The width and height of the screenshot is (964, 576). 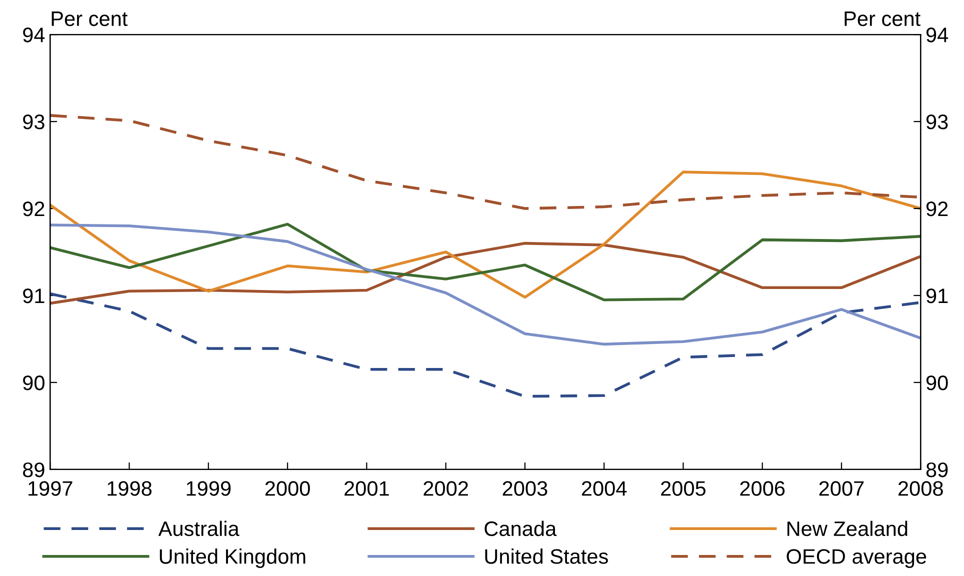 I want to click on x-tick-label: 2006, so click(x=762, y=488).